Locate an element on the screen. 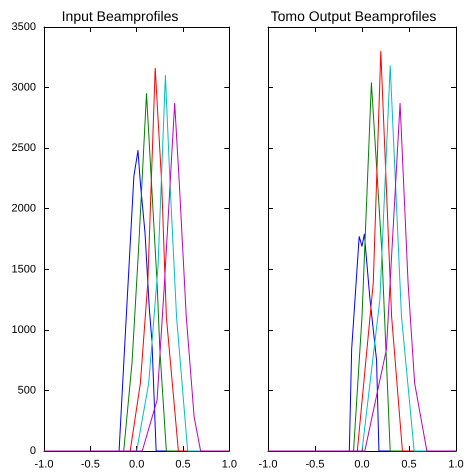  y-tick-label: 1000 is located at coordinates (24, 330).